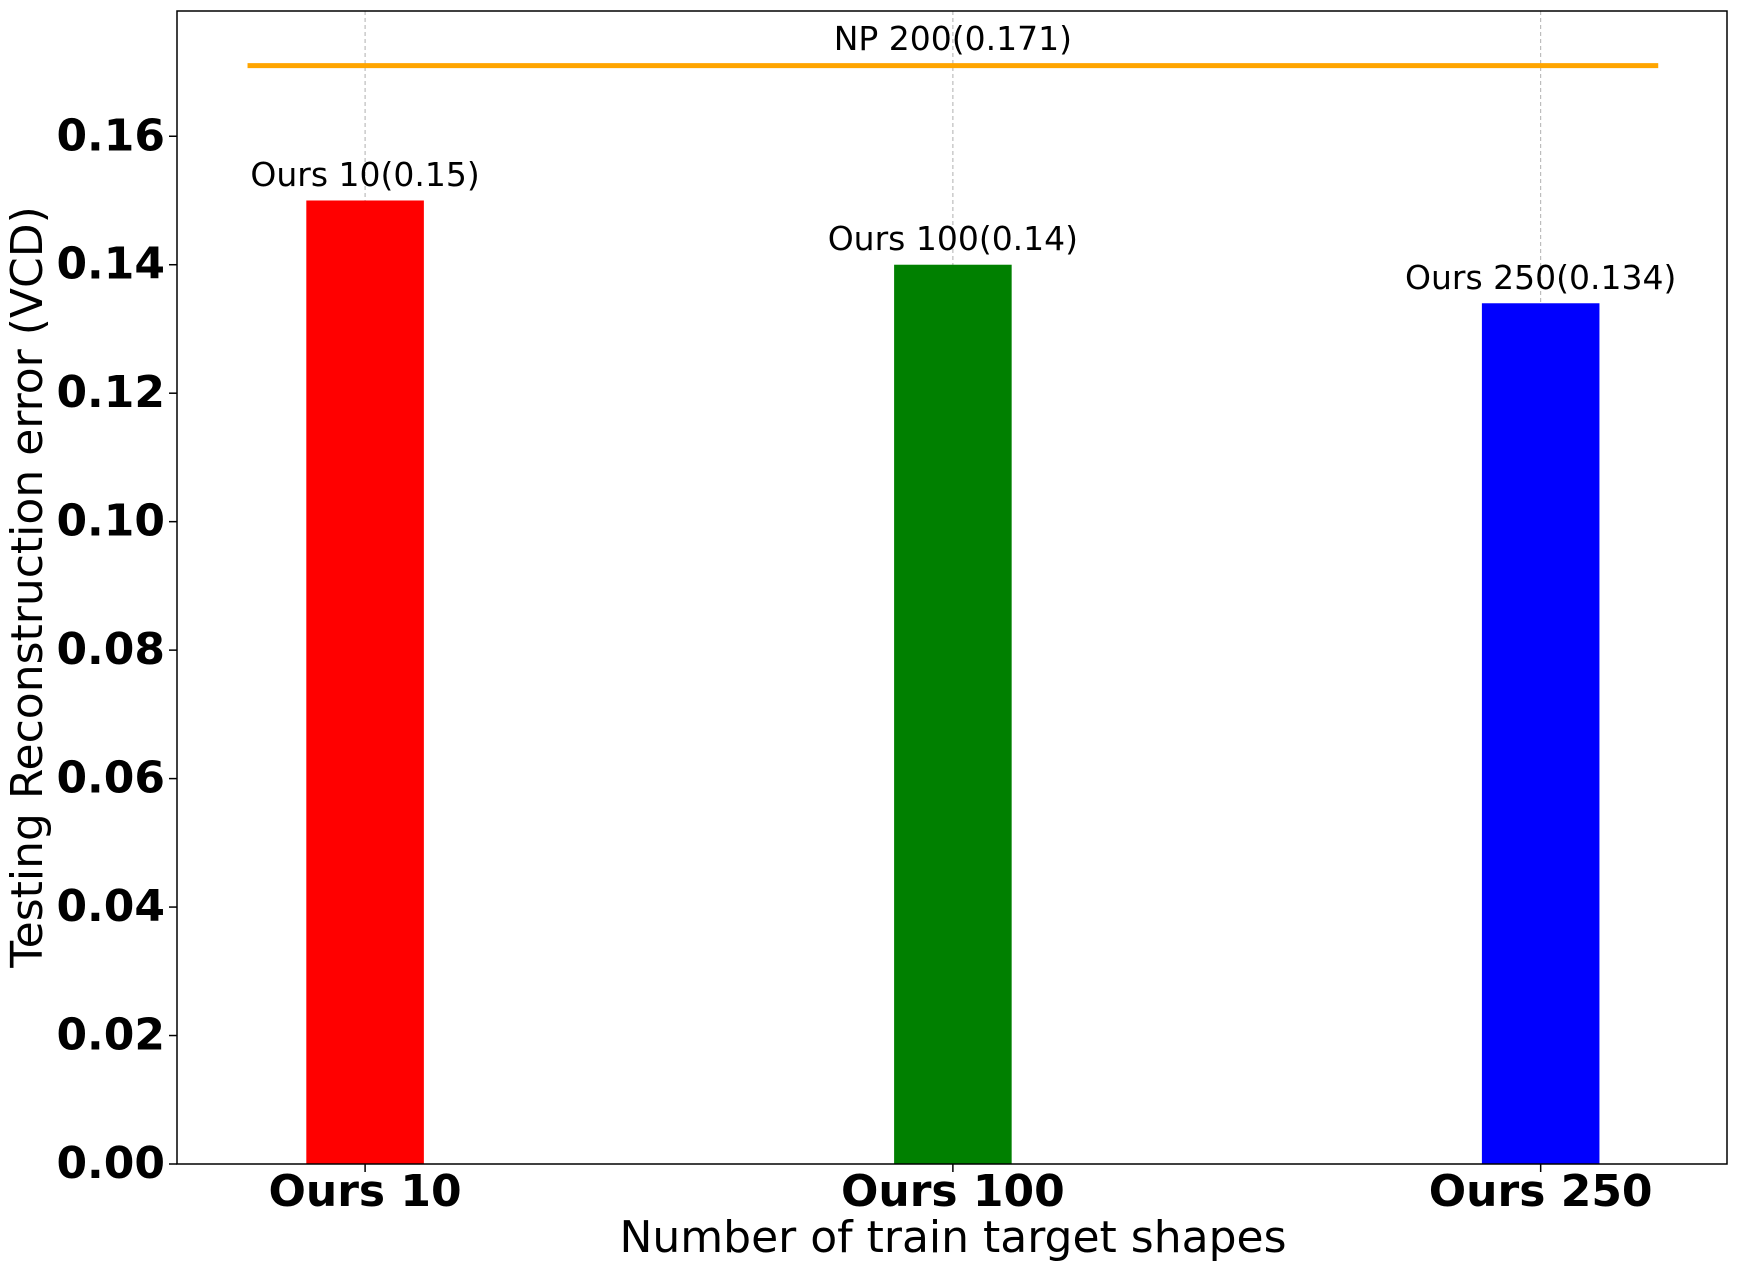 This screenshot has width=1738, height=1276. Describe the element at coordinates (953, 238) in the screenshot. I see `value-label: Ours 100(0.14)` at that location.